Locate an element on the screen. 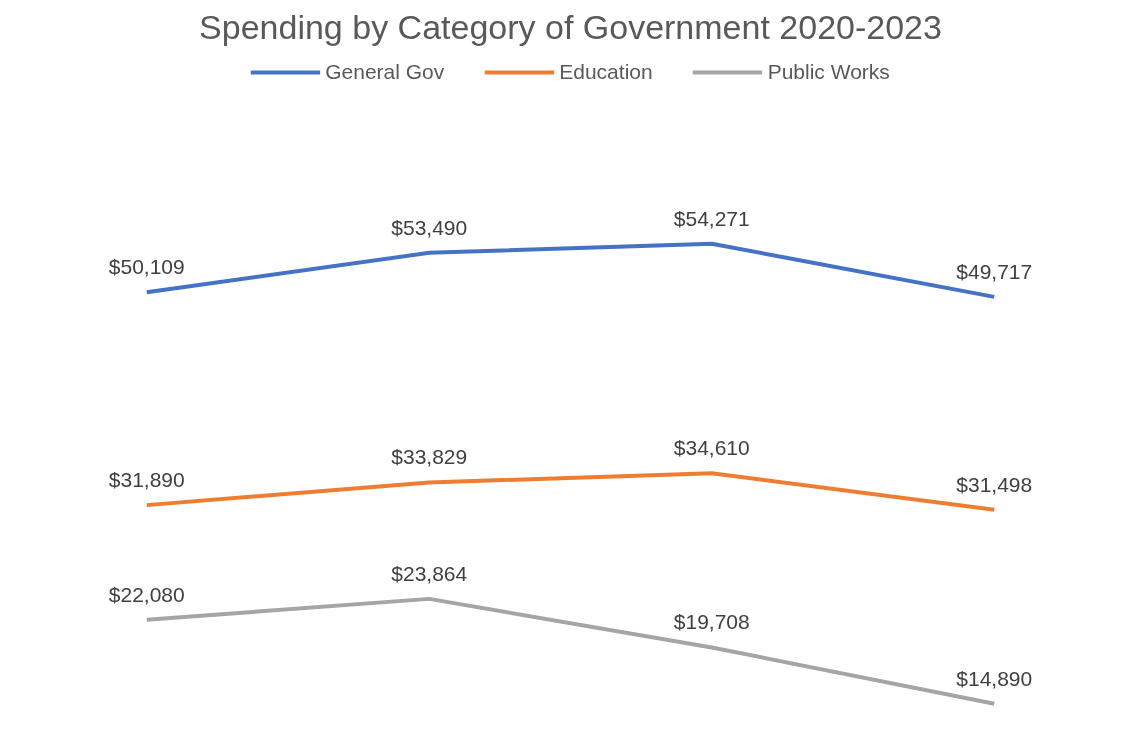 This screenshot has width=1147, height=755. data-label: $53,490 is located at coordinates (429, 227).